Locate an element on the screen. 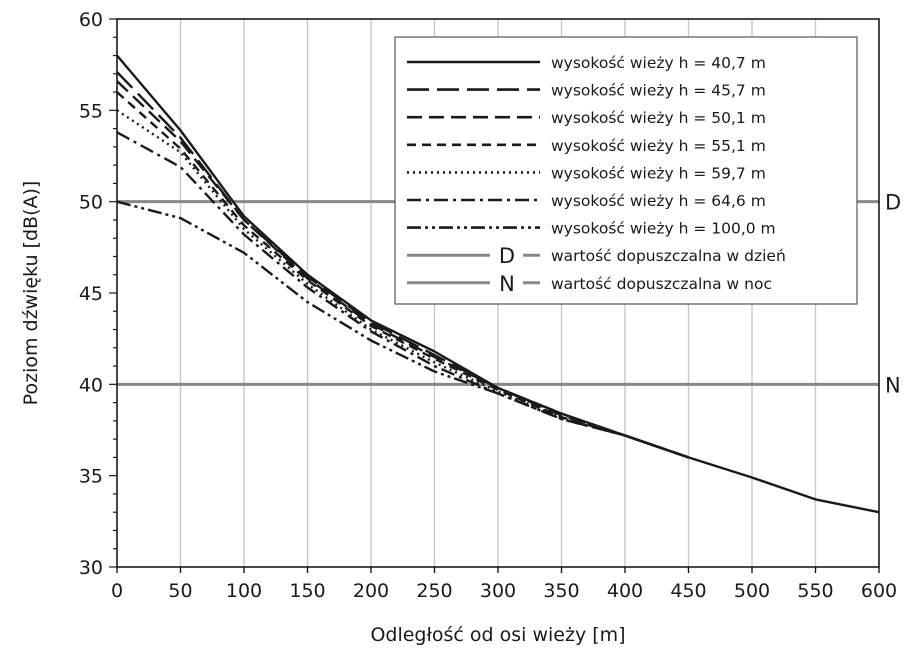  legend-label-6: wysokość wieży h = 64,6 m is located at coordinates (658, 201).